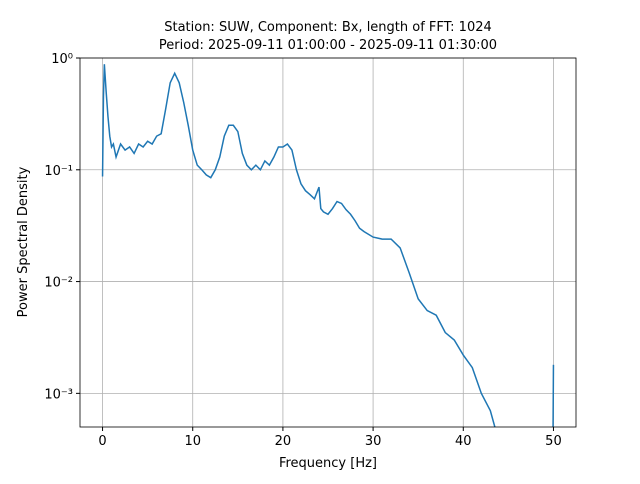 The height and width of the screenshot is (484, 640). What do you see at coordinates (553, 441) in the screenshot?
I see `x-tick-label: 50` at bounding box center [553, 441].